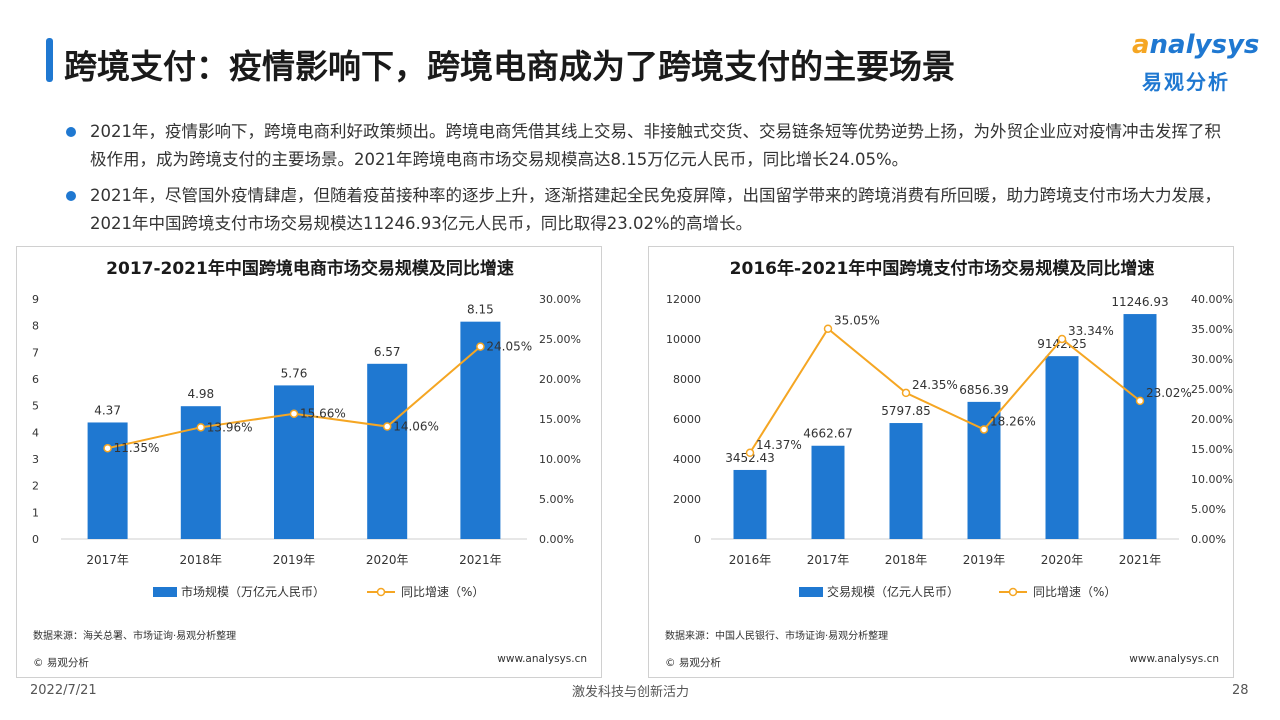 This screenshot has height=720, width=1280. I want to click on y-left-tick-label: 3, so click(35, 459).